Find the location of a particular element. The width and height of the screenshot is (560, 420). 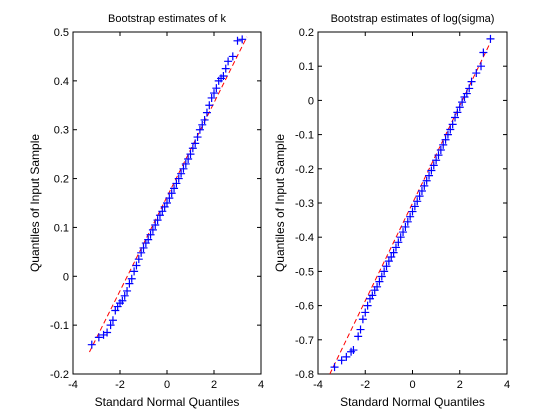

y-tick-label: 0.2 is located at coordinates (306, 33).